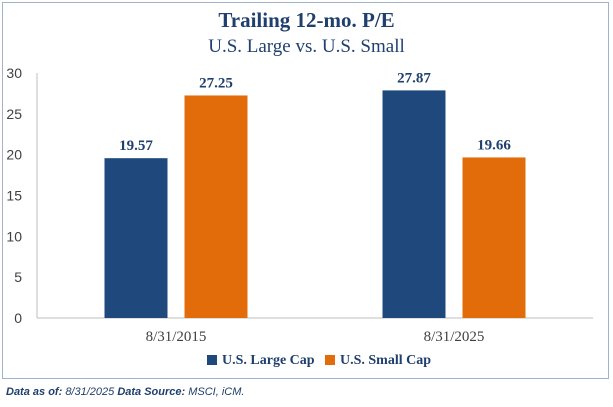  I want to click on source-label: Data Source:, so click(151, 392).